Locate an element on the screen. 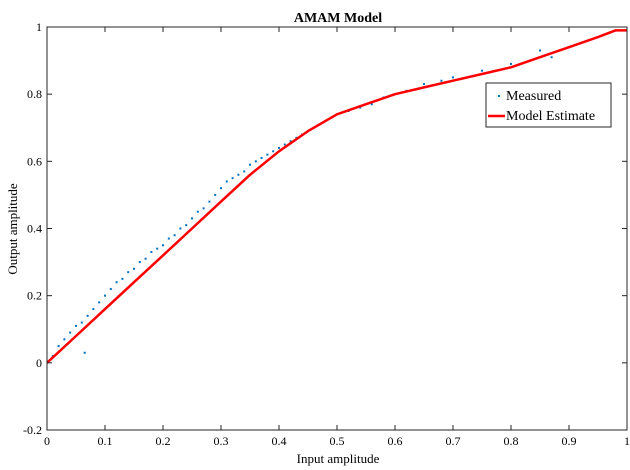  chart-title: AMAM Model is located at coordinates (338, 18).